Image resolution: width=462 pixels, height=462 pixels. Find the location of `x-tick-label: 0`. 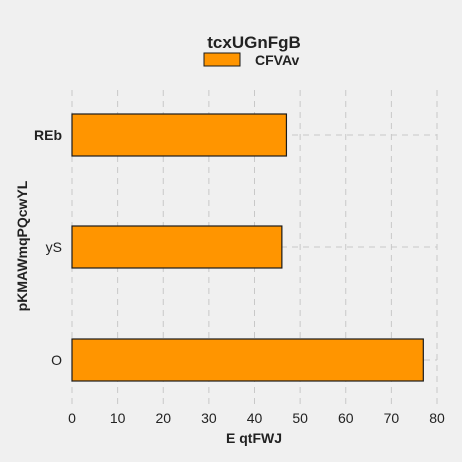

x-tick-label: 0 is located at coordinates (72, 418).